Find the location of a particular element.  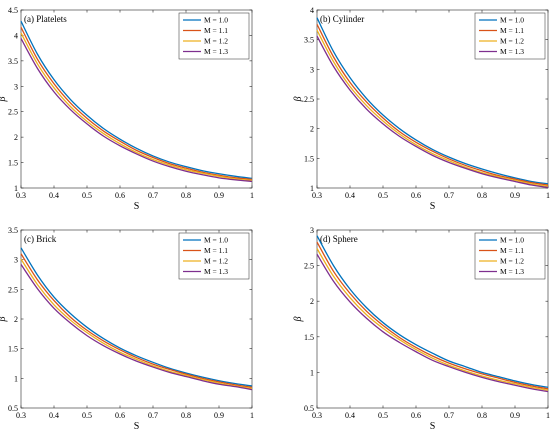

panel-title: (a) Platelets is located at coordinates (45, 19).